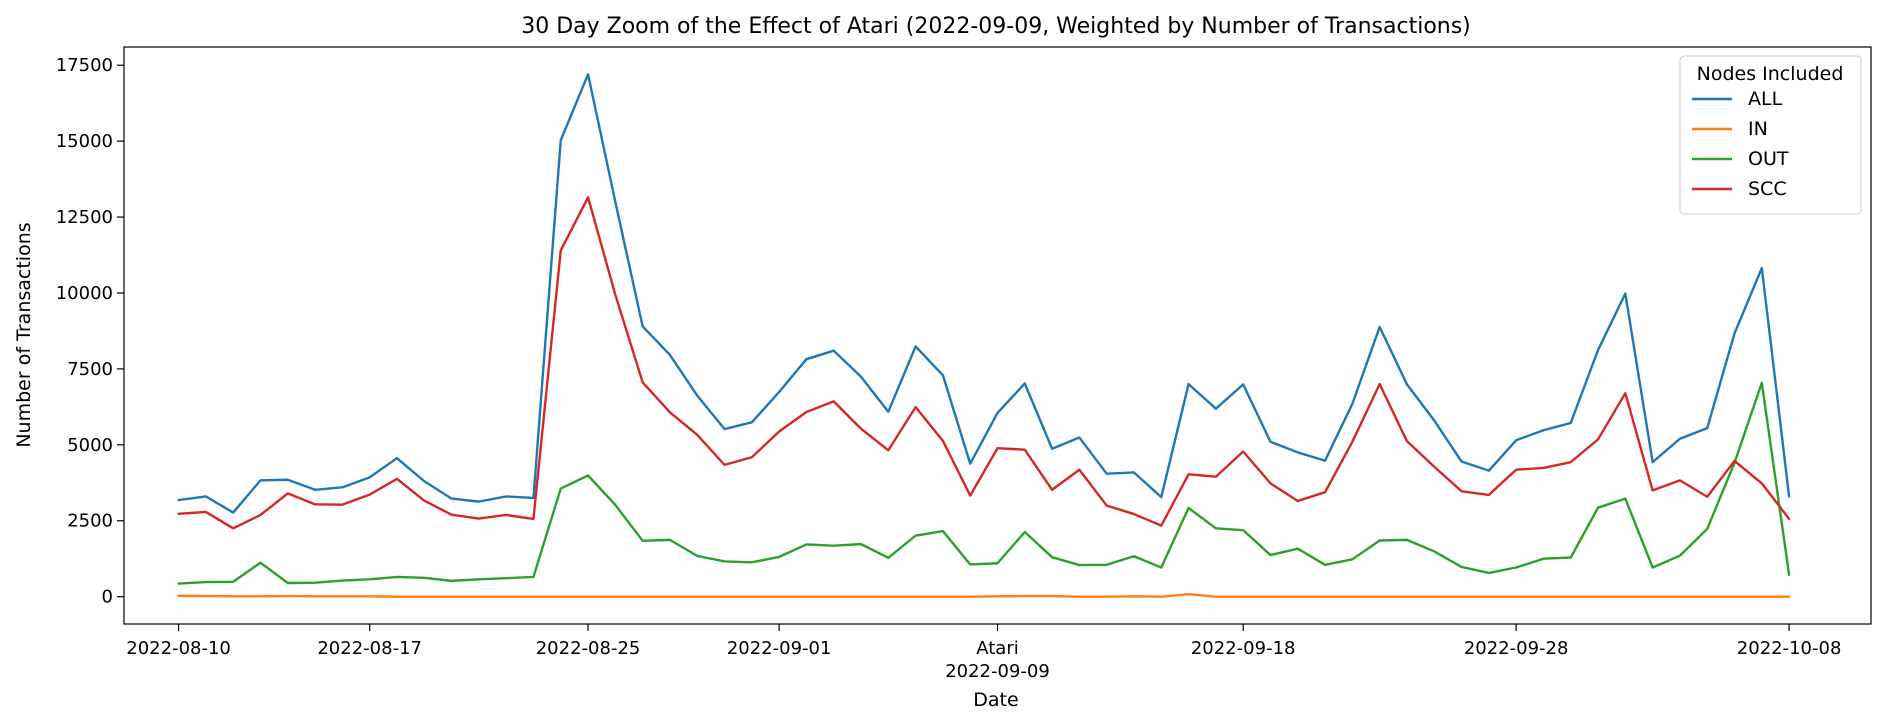 The width and height of the screenshot is (1882, 725). Describe the element at coordinates (84, 293) in the screenshot. I see `y-tick-label: 10000` at that location.